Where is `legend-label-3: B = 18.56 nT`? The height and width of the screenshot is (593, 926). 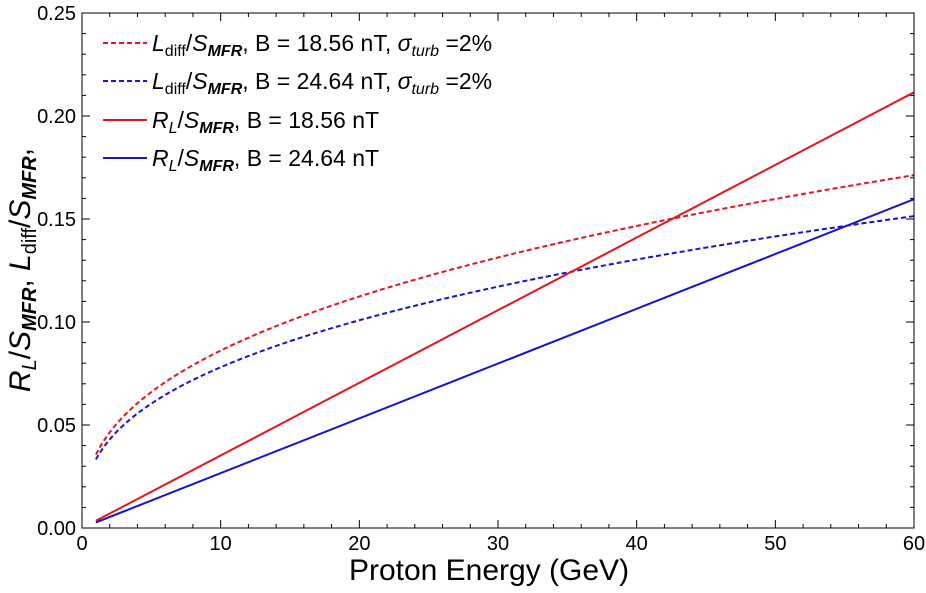
legend-label-3: B = 18.56 nT is located at coordinates (313, 120).